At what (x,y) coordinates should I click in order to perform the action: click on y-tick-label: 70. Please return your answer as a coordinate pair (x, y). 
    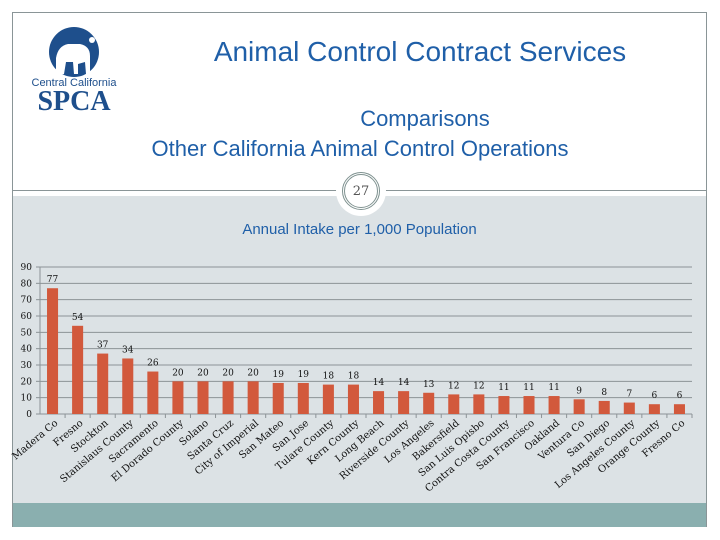
    Looking at the image, I should click on (27, 301).